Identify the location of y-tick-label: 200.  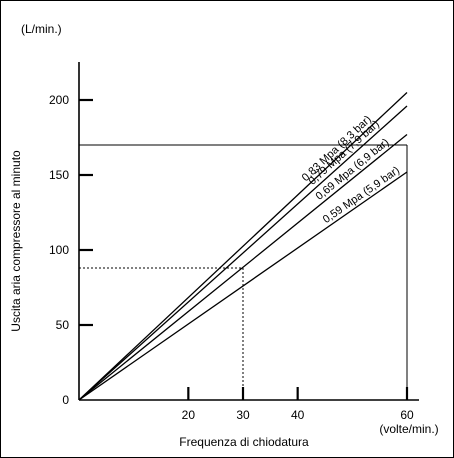
(59, 100).